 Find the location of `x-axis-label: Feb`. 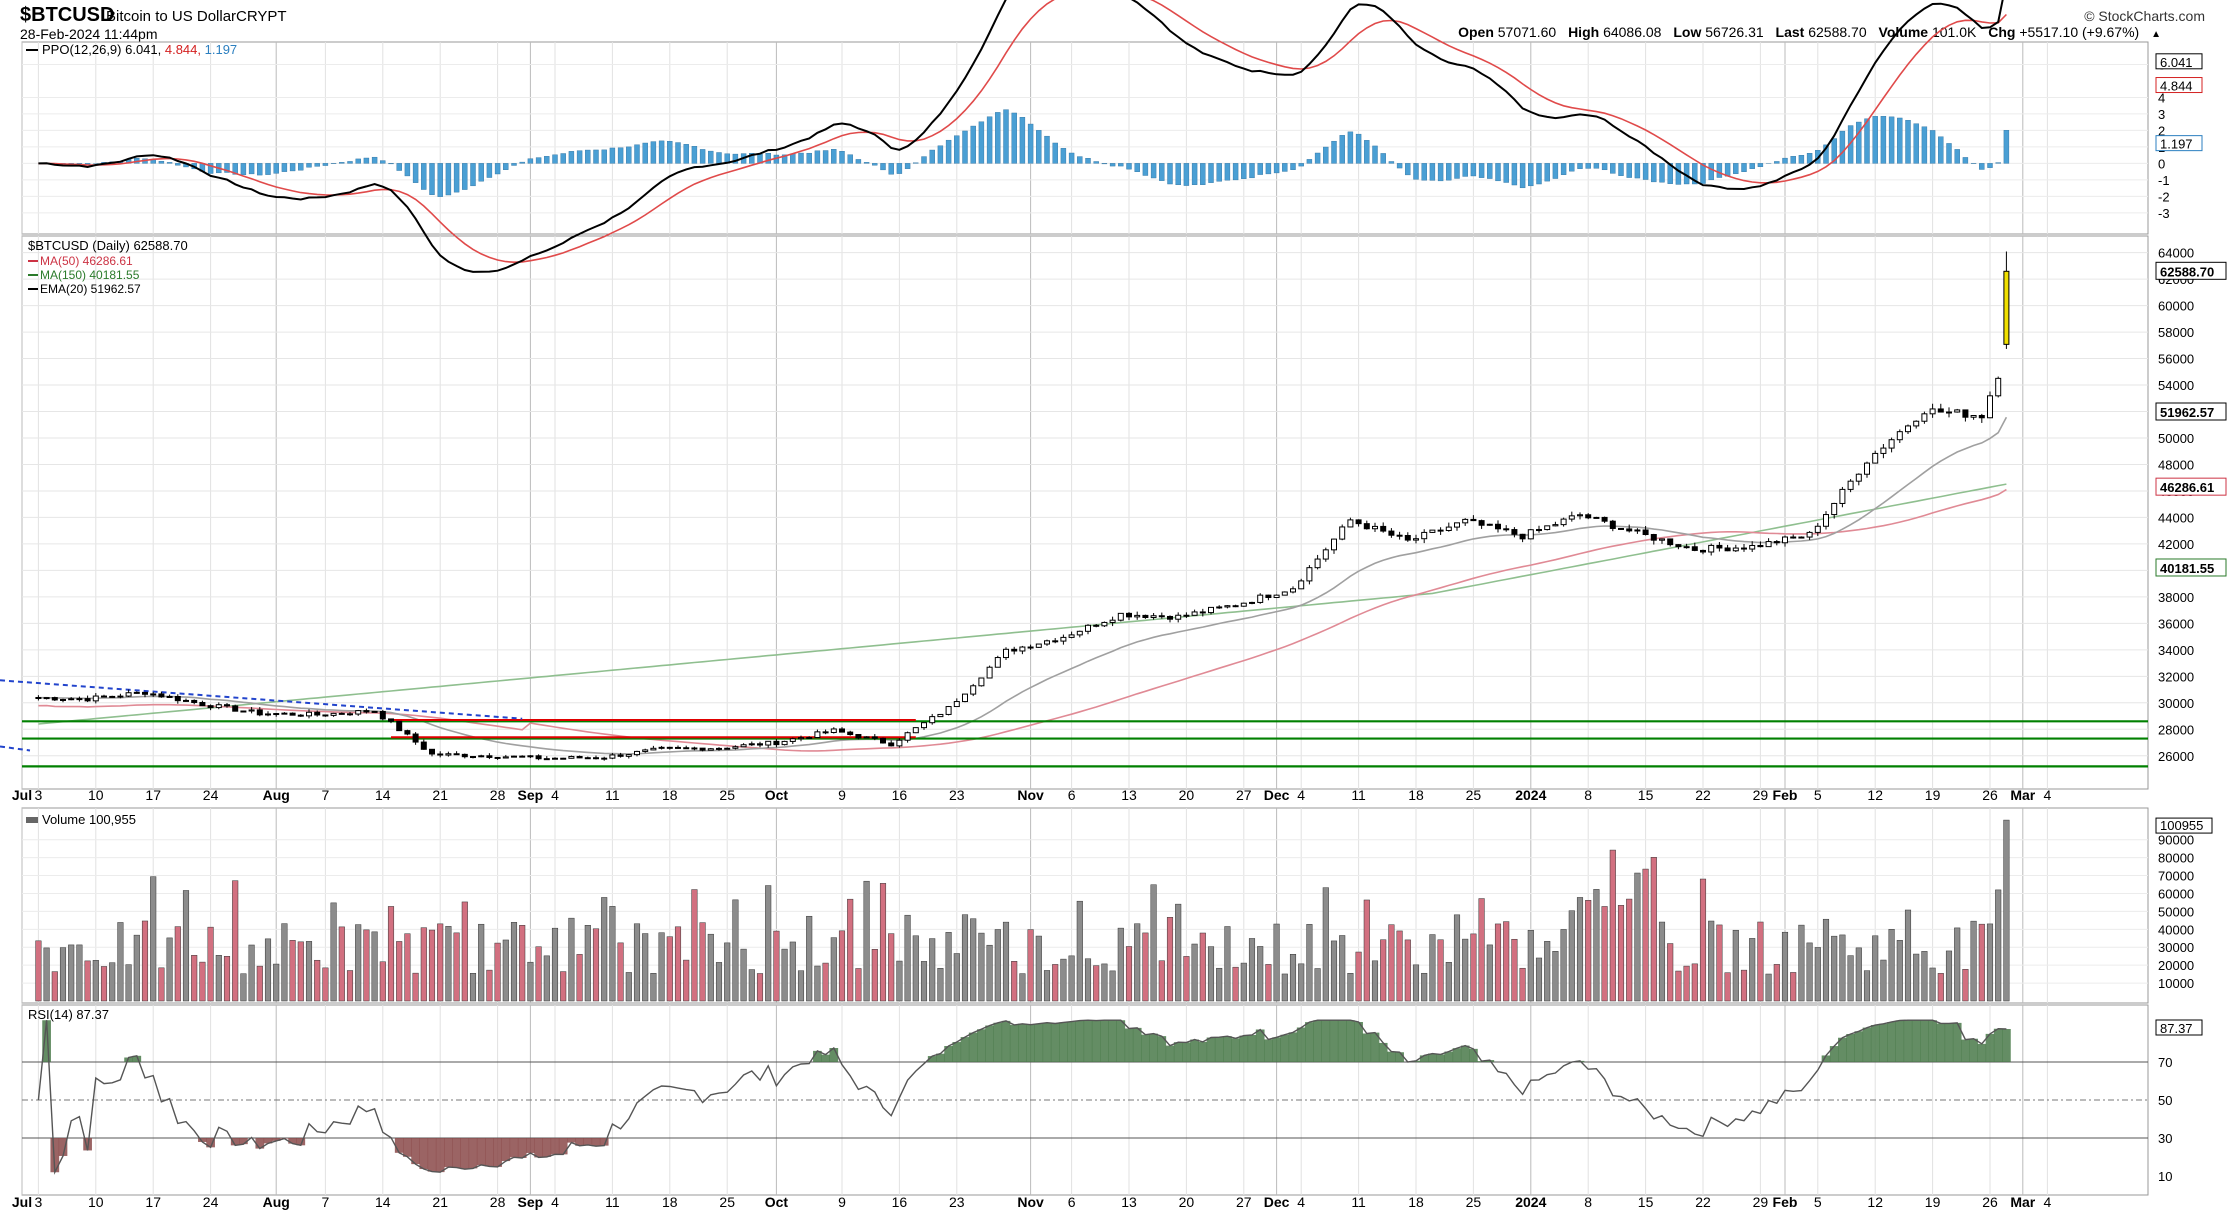

x-axis-label: Feb is located at coordinates (1785, 1202).